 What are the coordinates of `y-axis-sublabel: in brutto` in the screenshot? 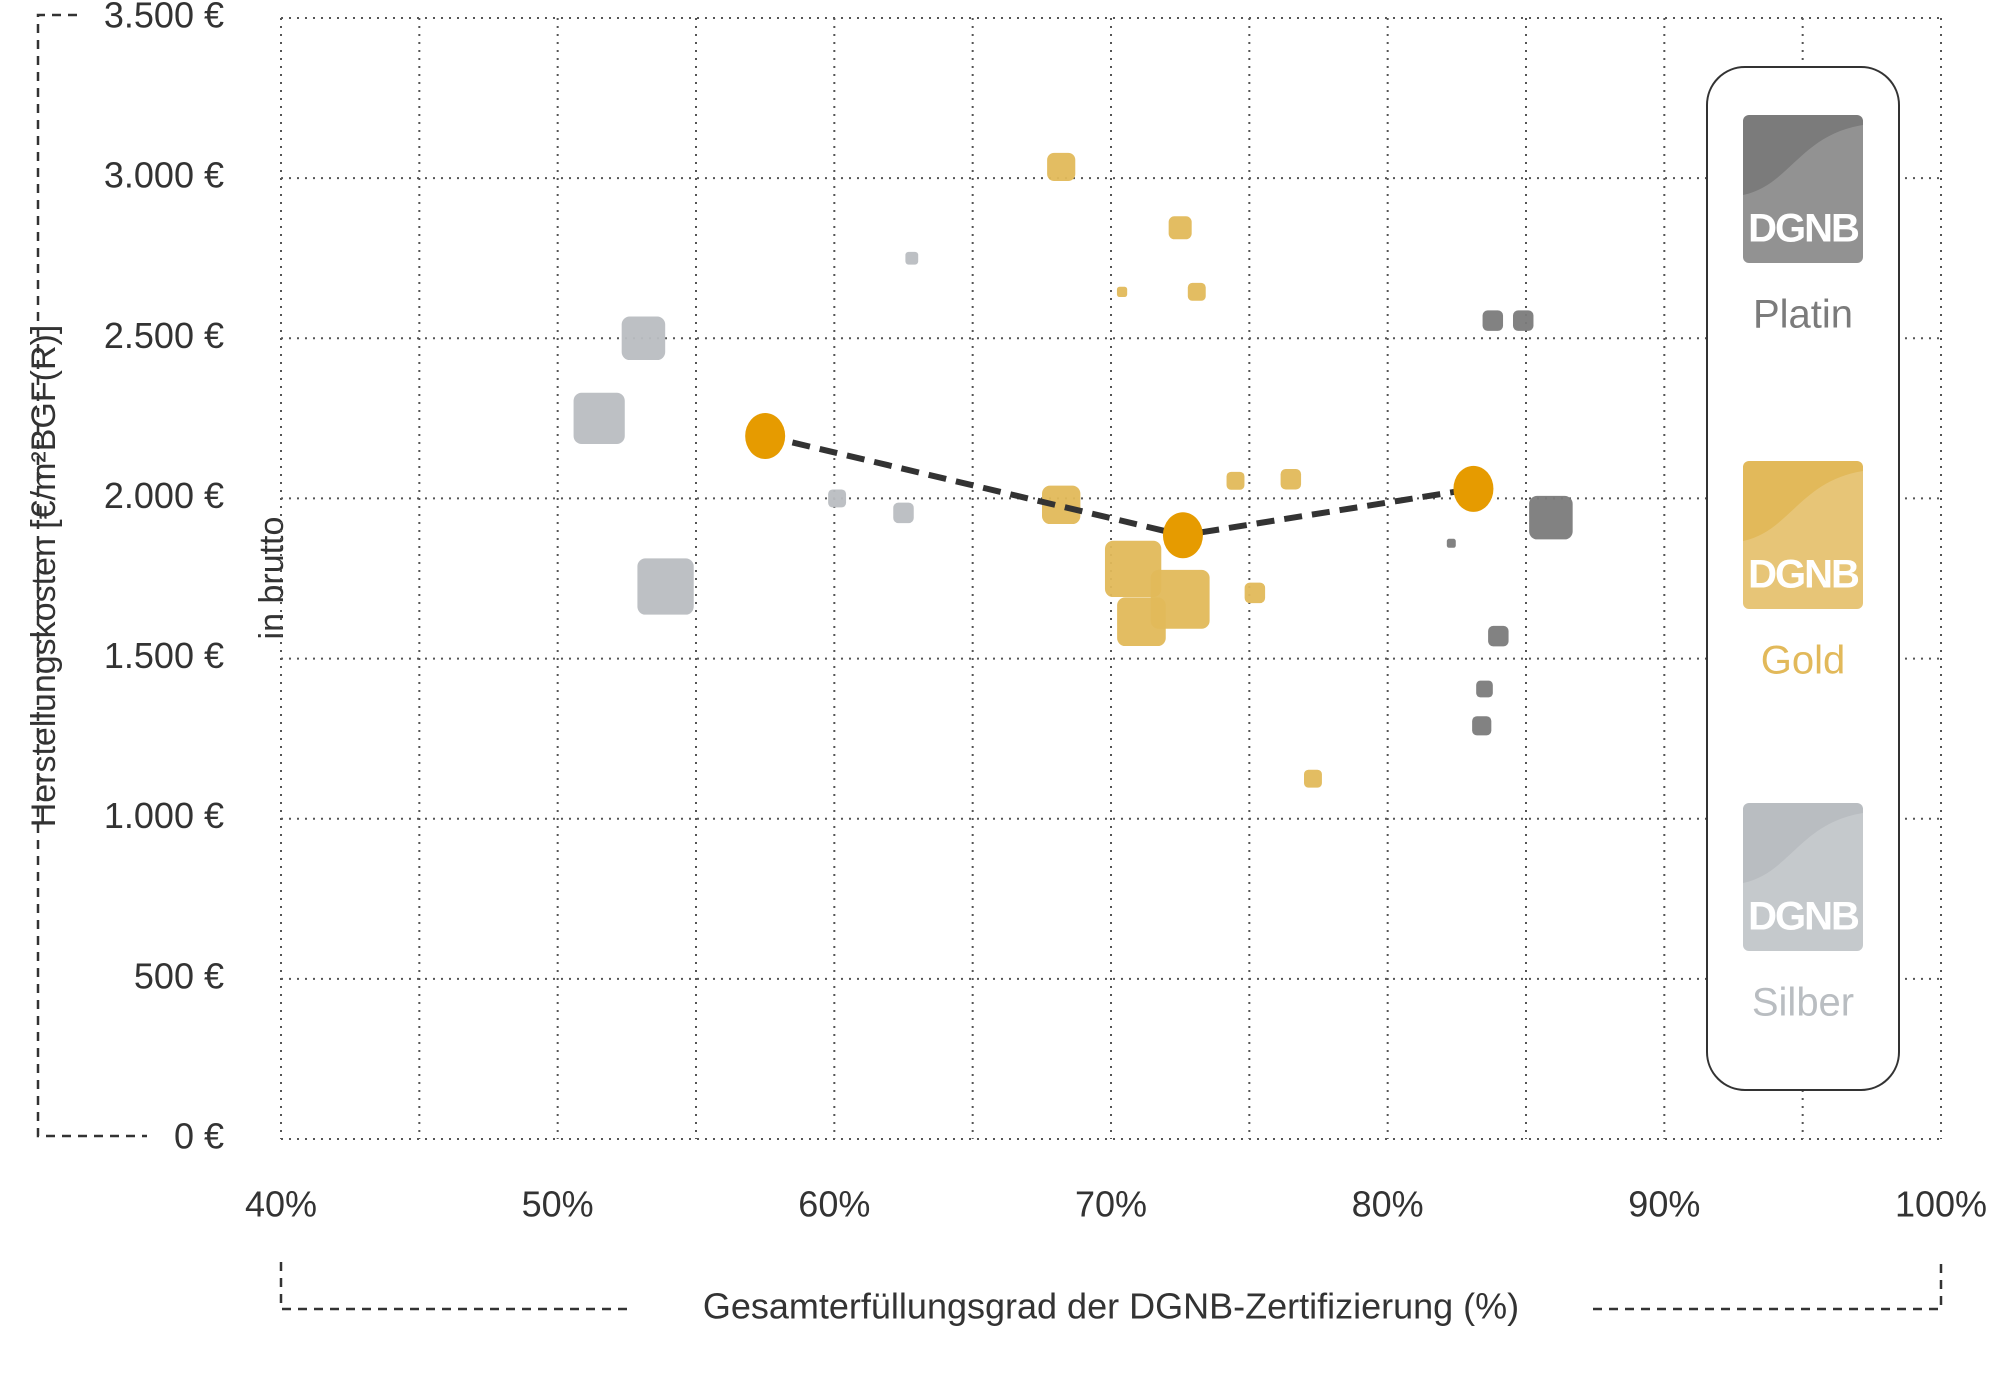 It's located at (272, 578).